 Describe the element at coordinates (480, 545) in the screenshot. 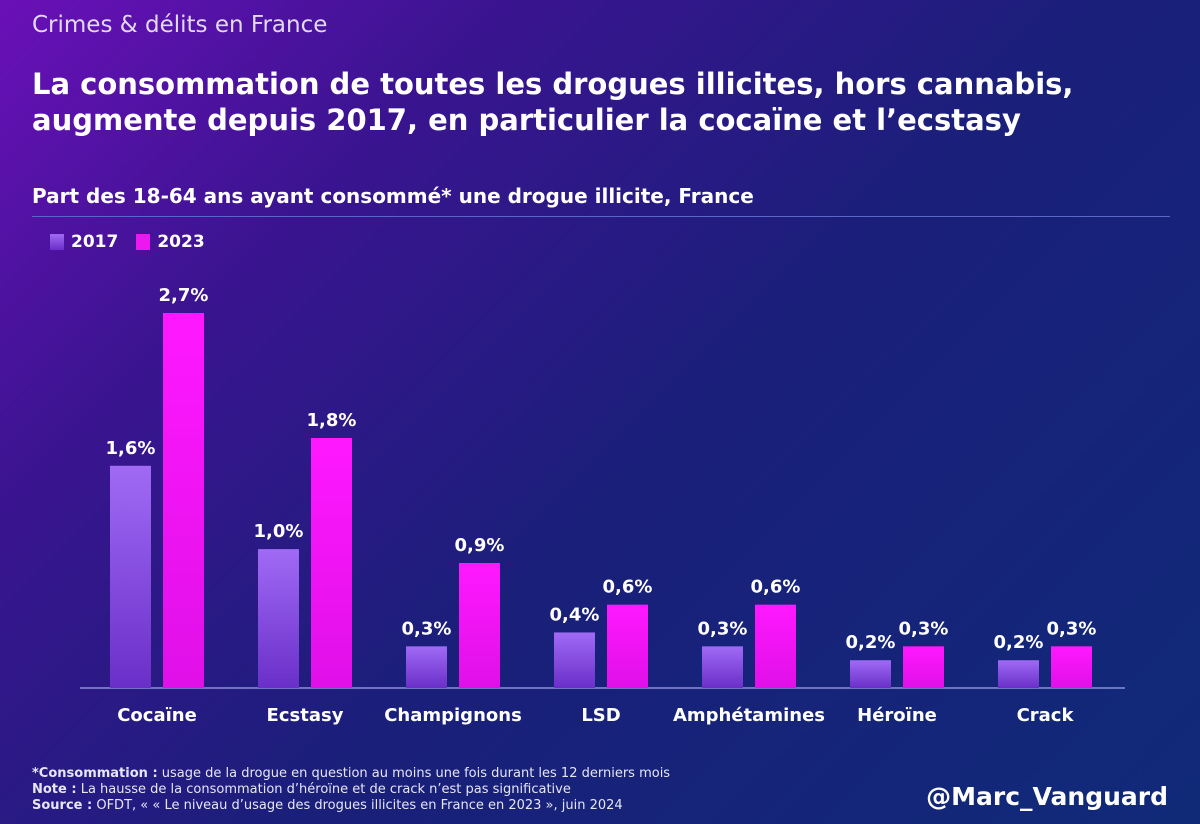

I see `data-label-2023-2: 0,9%` at that location.